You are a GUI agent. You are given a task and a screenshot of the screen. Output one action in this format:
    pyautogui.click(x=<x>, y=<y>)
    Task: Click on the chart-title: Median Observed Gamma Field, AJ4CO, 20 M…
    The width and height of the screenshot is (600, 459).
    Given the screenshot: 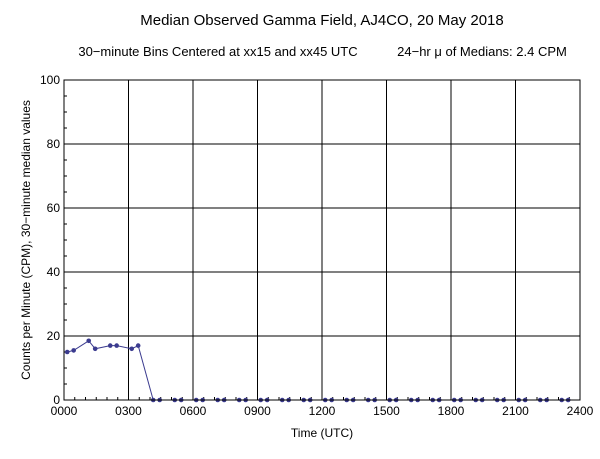 What is the action you would take?
    pyautogui.click(x=322, y=20)
    